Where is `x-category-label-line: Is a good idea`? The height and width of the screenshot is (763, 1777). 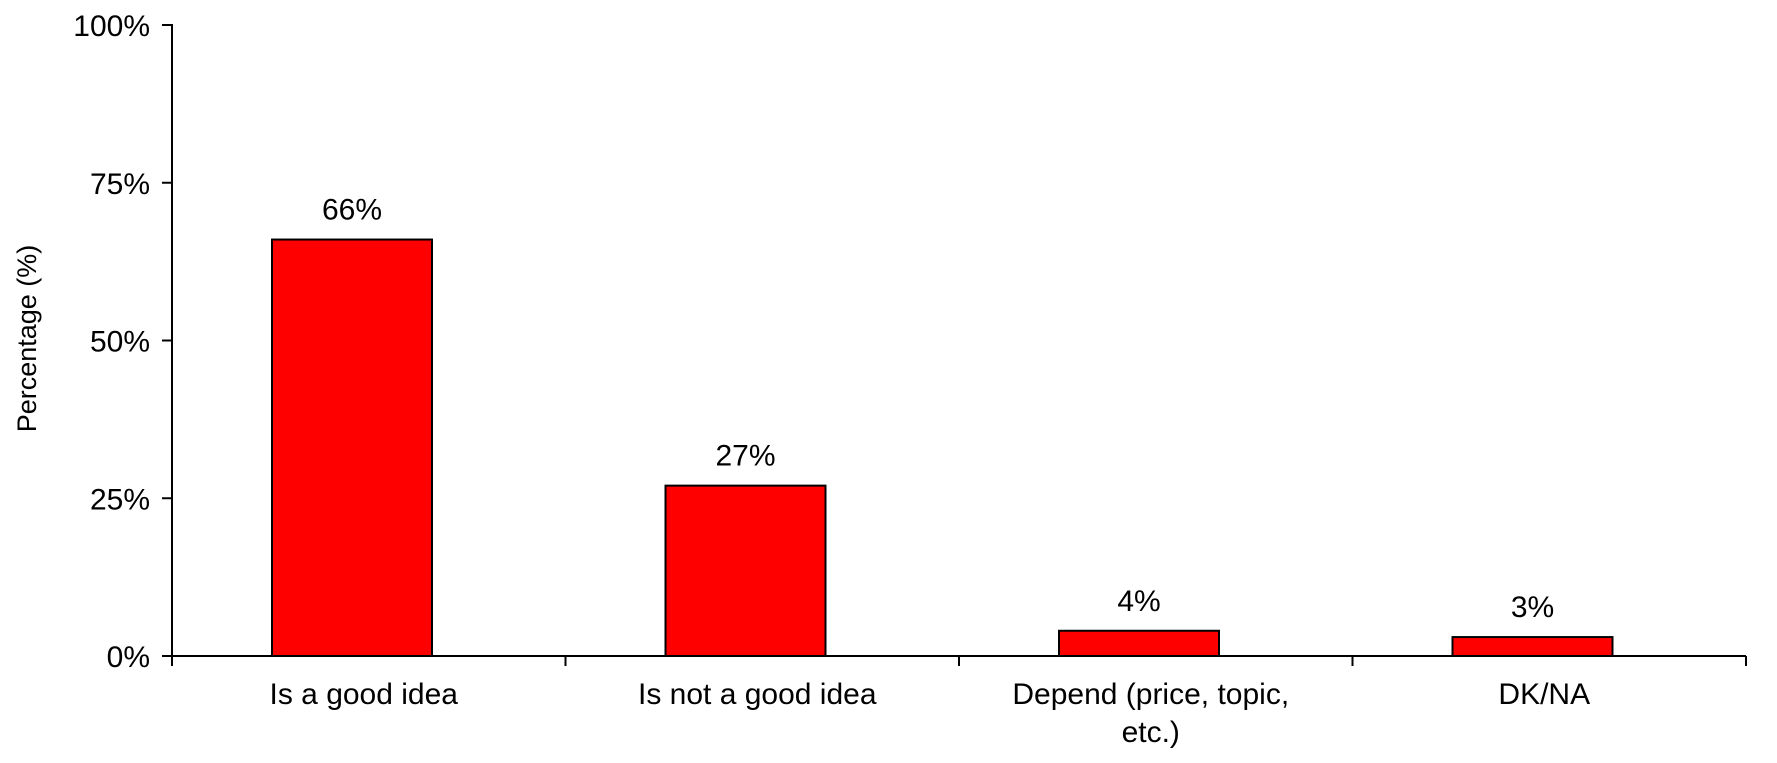
x-category-label-line: Is a good idea is located at coordinates (364, 694).